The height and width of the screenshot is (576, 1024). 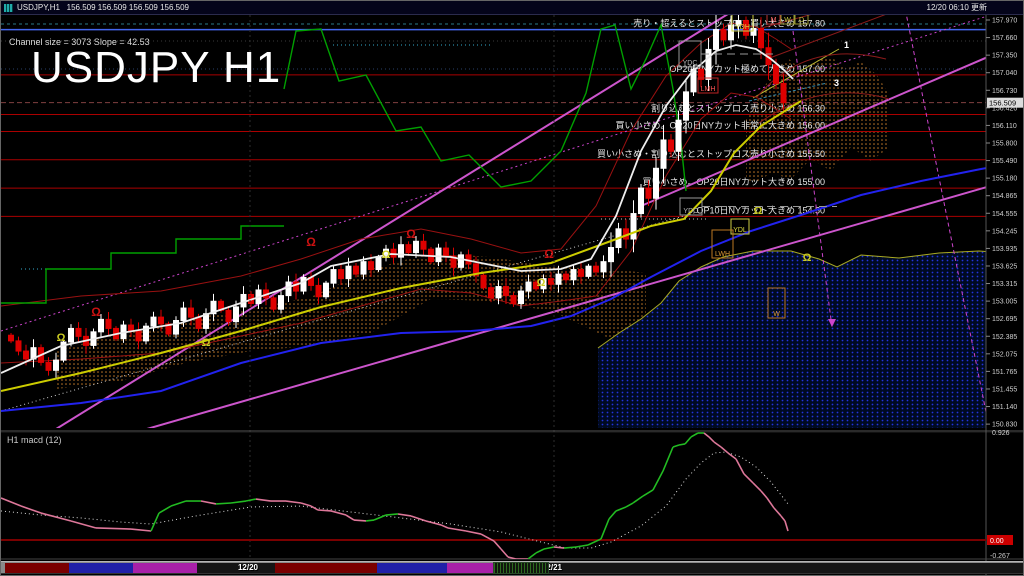 What do you see at coordinates (1004, 284) in the screenshot?
I see `price-axis-label: 153.315` at bounding box center [1004, 284].